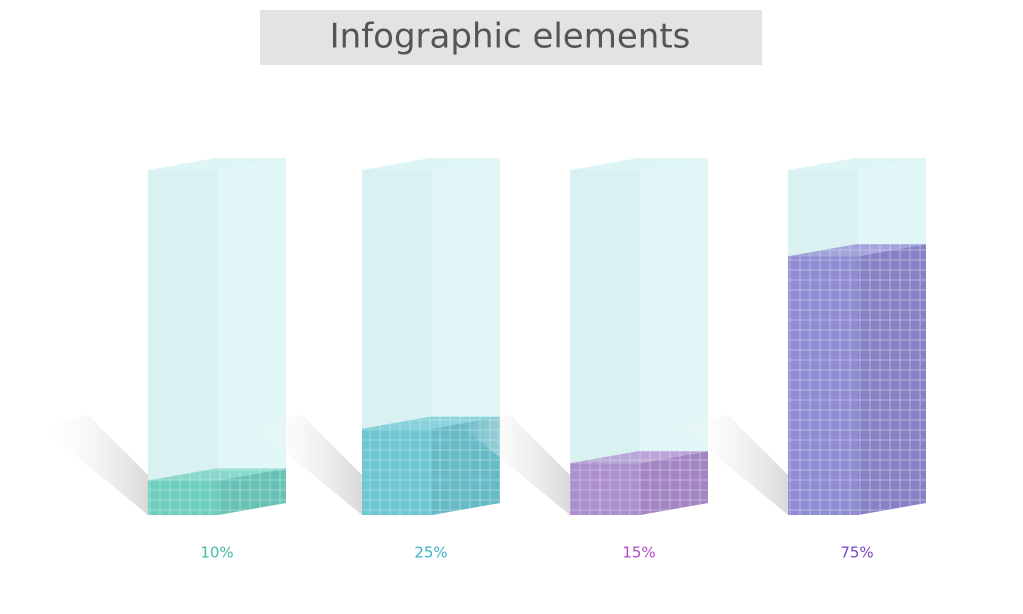 The width and height of the screenshot is (1023, 614). Describe the element at coordinates (430, 553) in the screenshot. I see `value-label: 25%` at that location.